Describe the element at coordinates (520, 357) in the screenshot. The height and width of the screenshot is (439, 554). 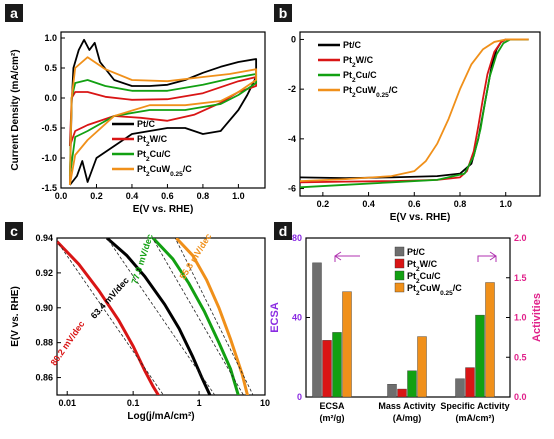
I see `y2-tick-label: 0.5` at that location.